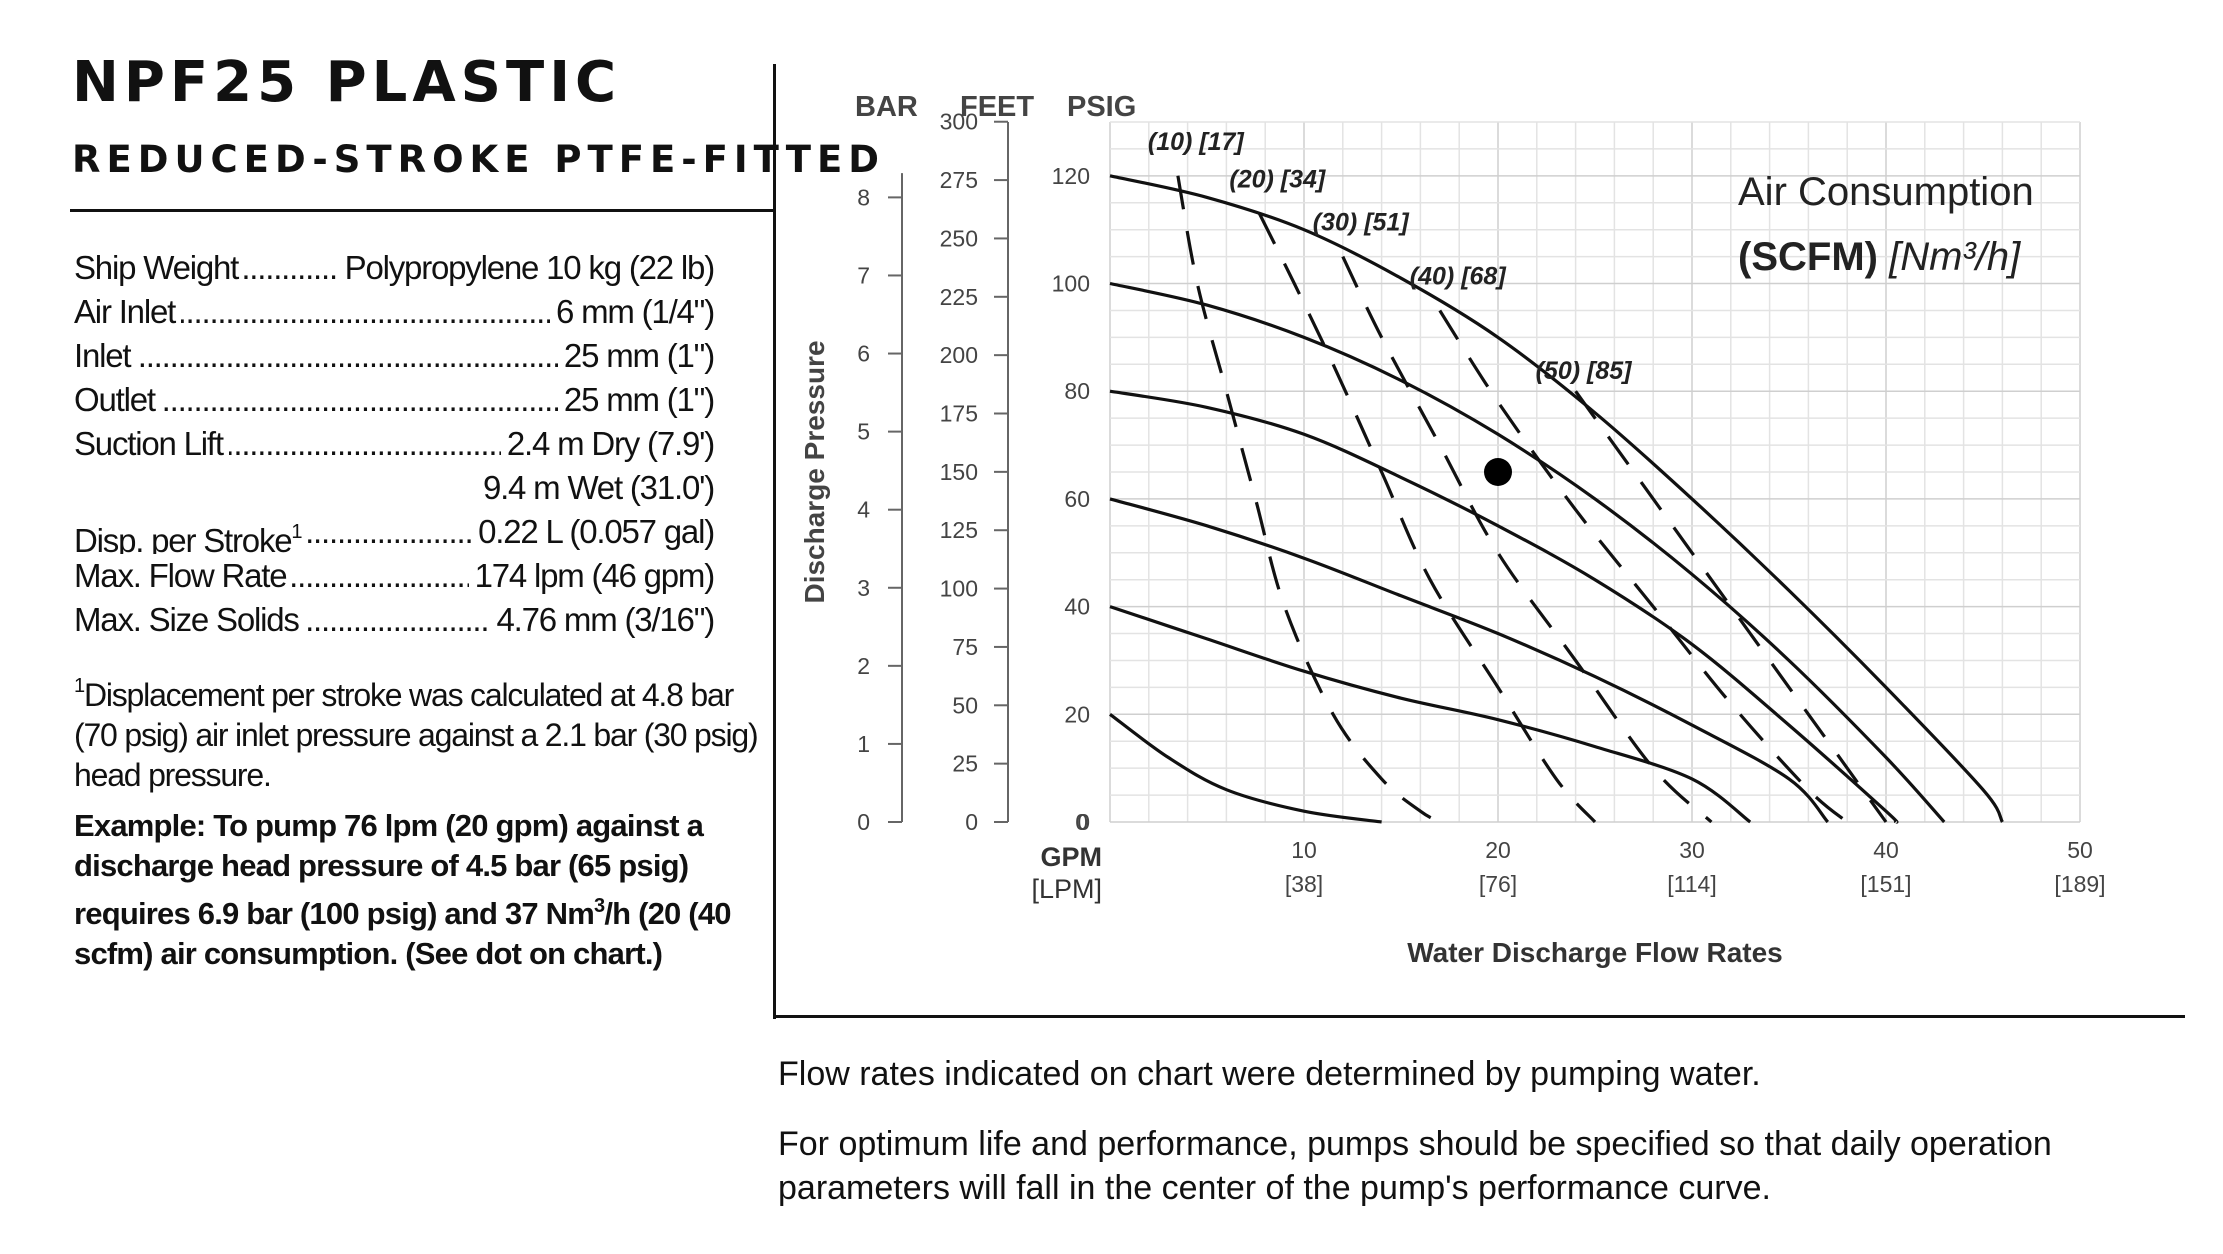 The image size is (2223, 1254). I want to click on air-consumption-label: (30) [51], so click(1362, 223).